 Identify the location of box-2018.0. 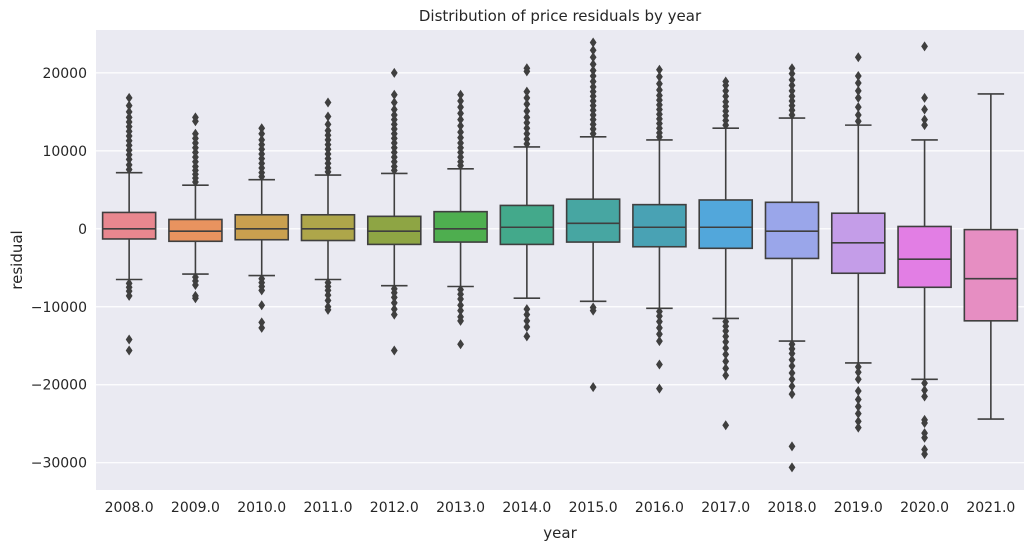
(792, 268).